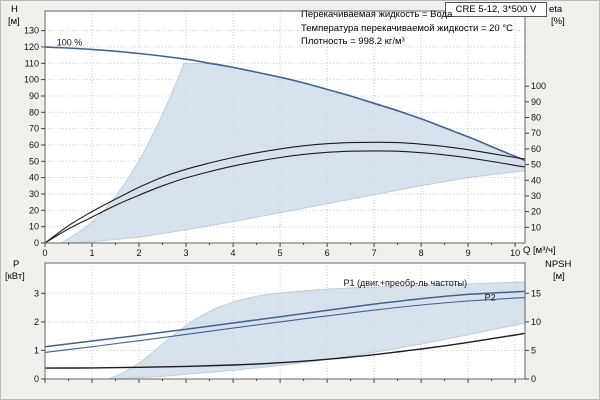 The width and height of the screenshot is (600, 400). I want to click on condition-density: Плотность = 998.2 кг/м³, so click(353, 41).